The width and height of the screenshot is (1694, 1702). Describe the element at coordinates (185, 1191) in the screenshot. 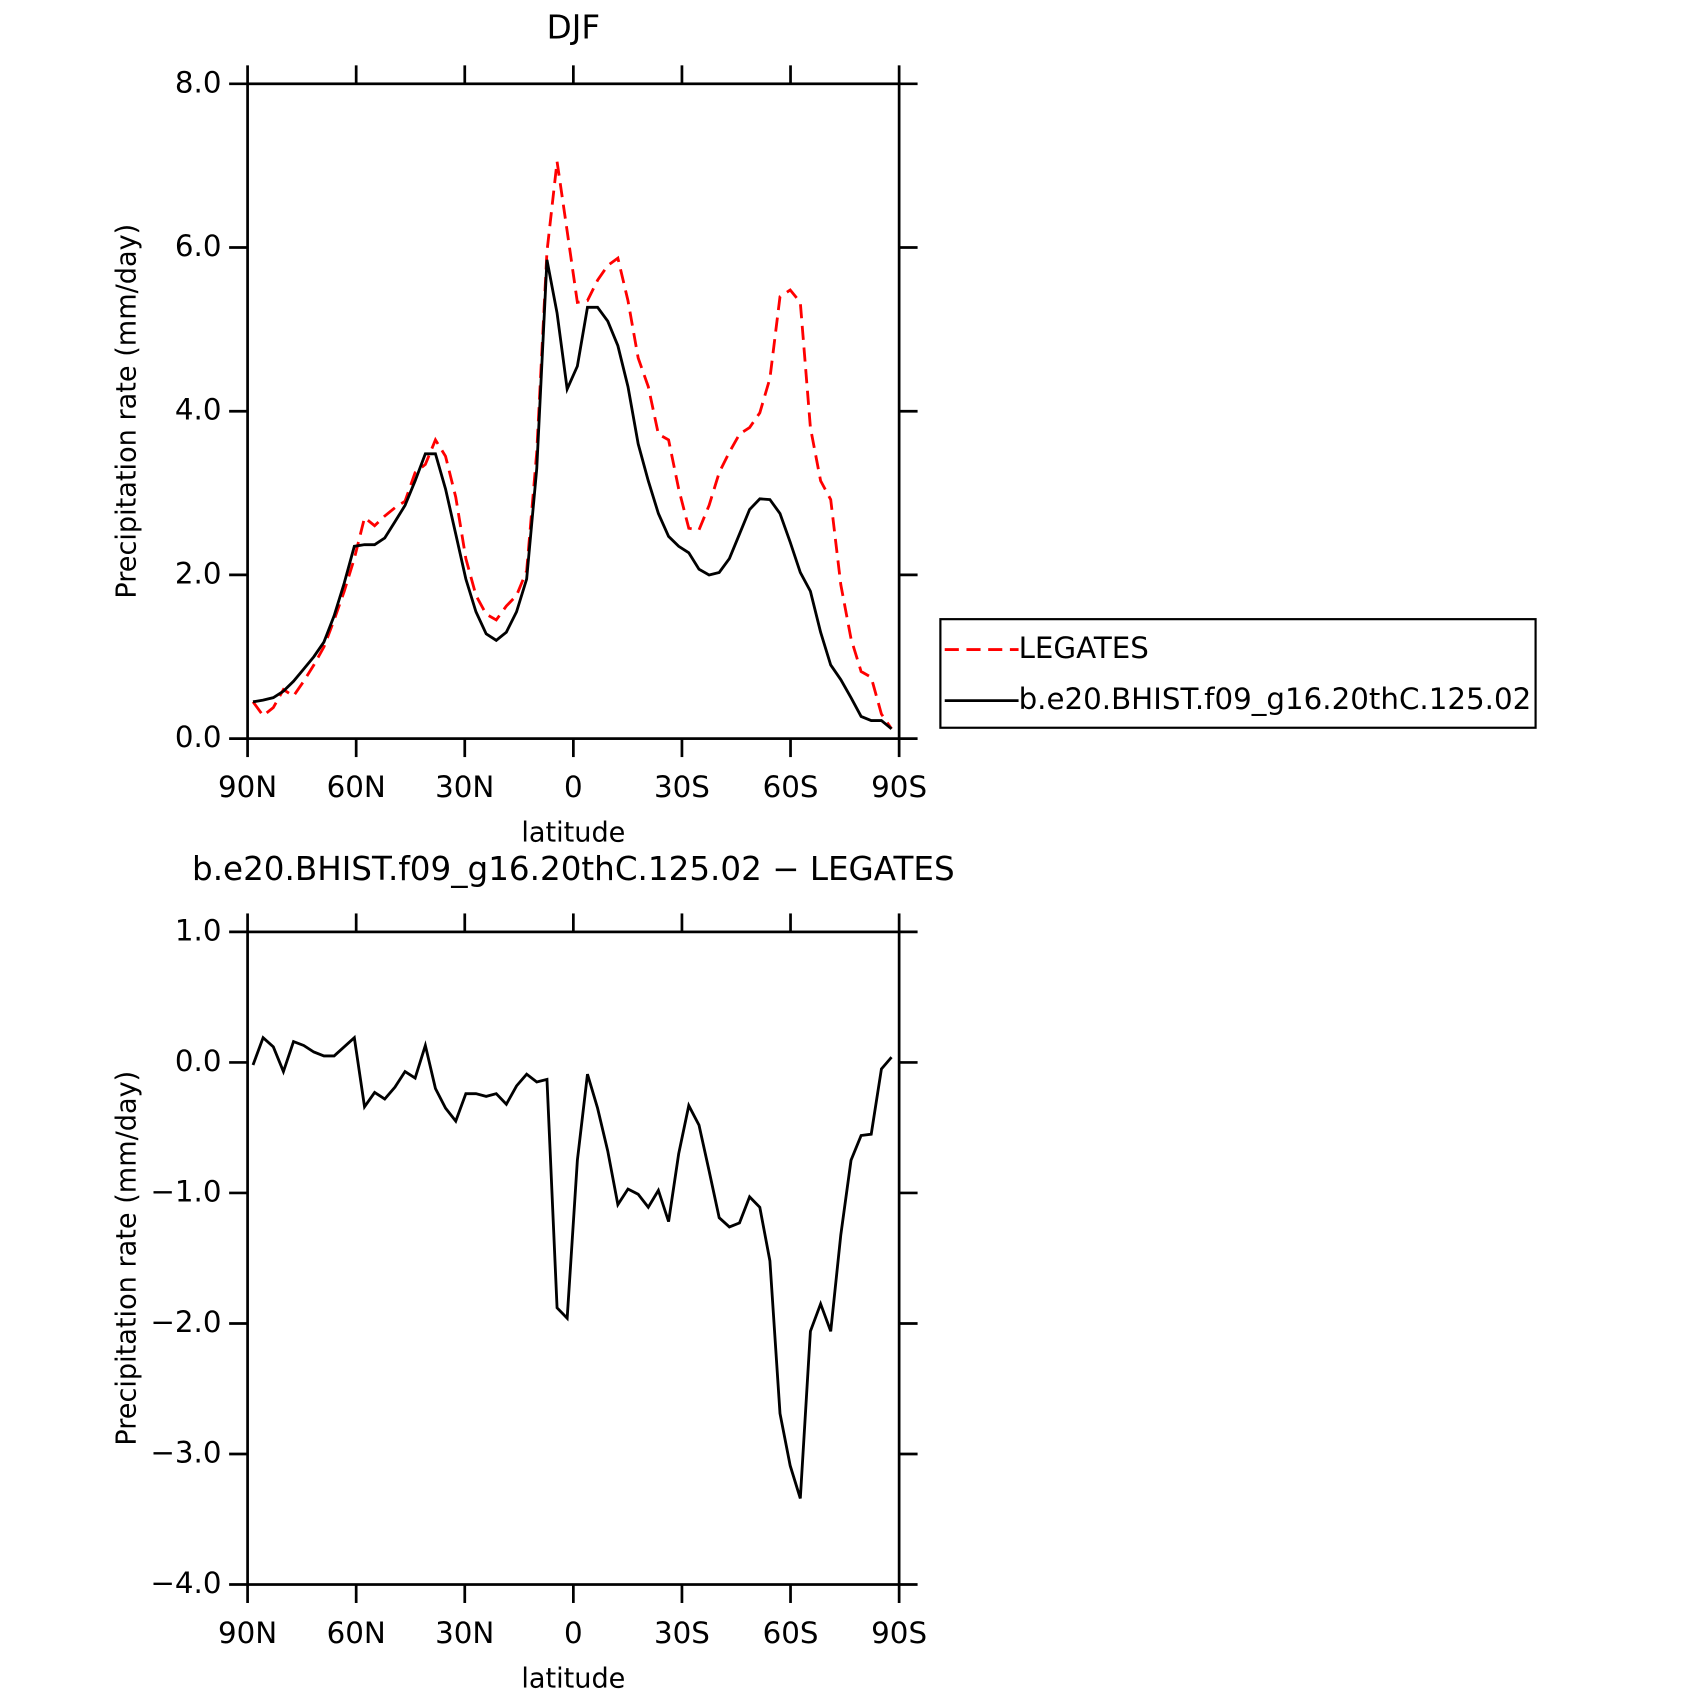

I see `y-tick-label: −1.0` at that location.